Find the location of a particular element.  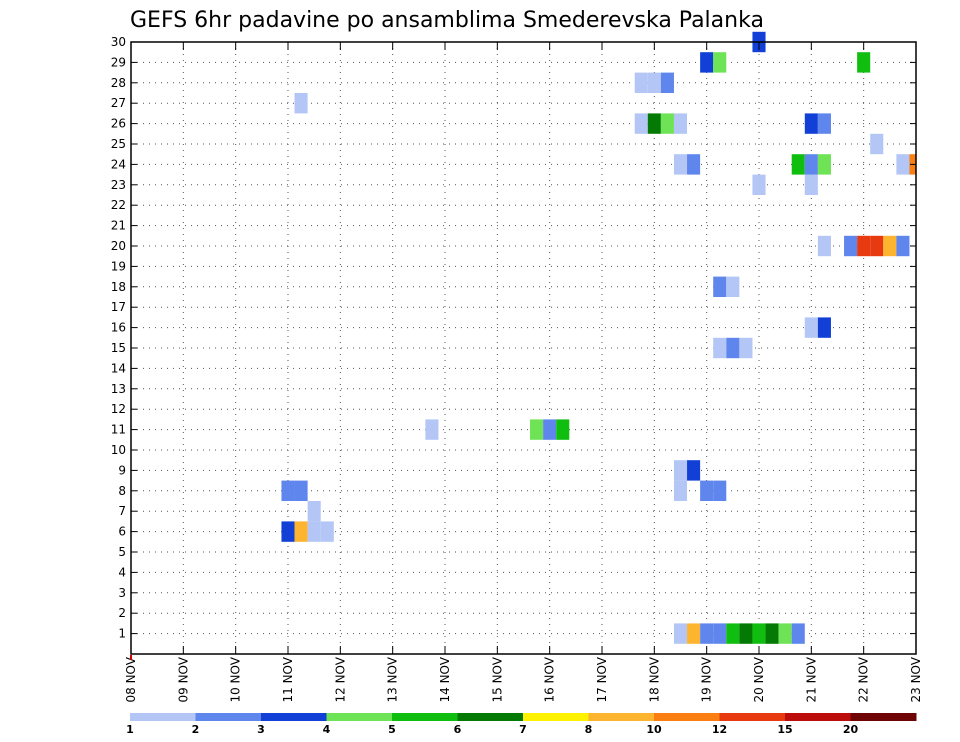

colorbar-label: 2 is located at coordinates (196, 729).